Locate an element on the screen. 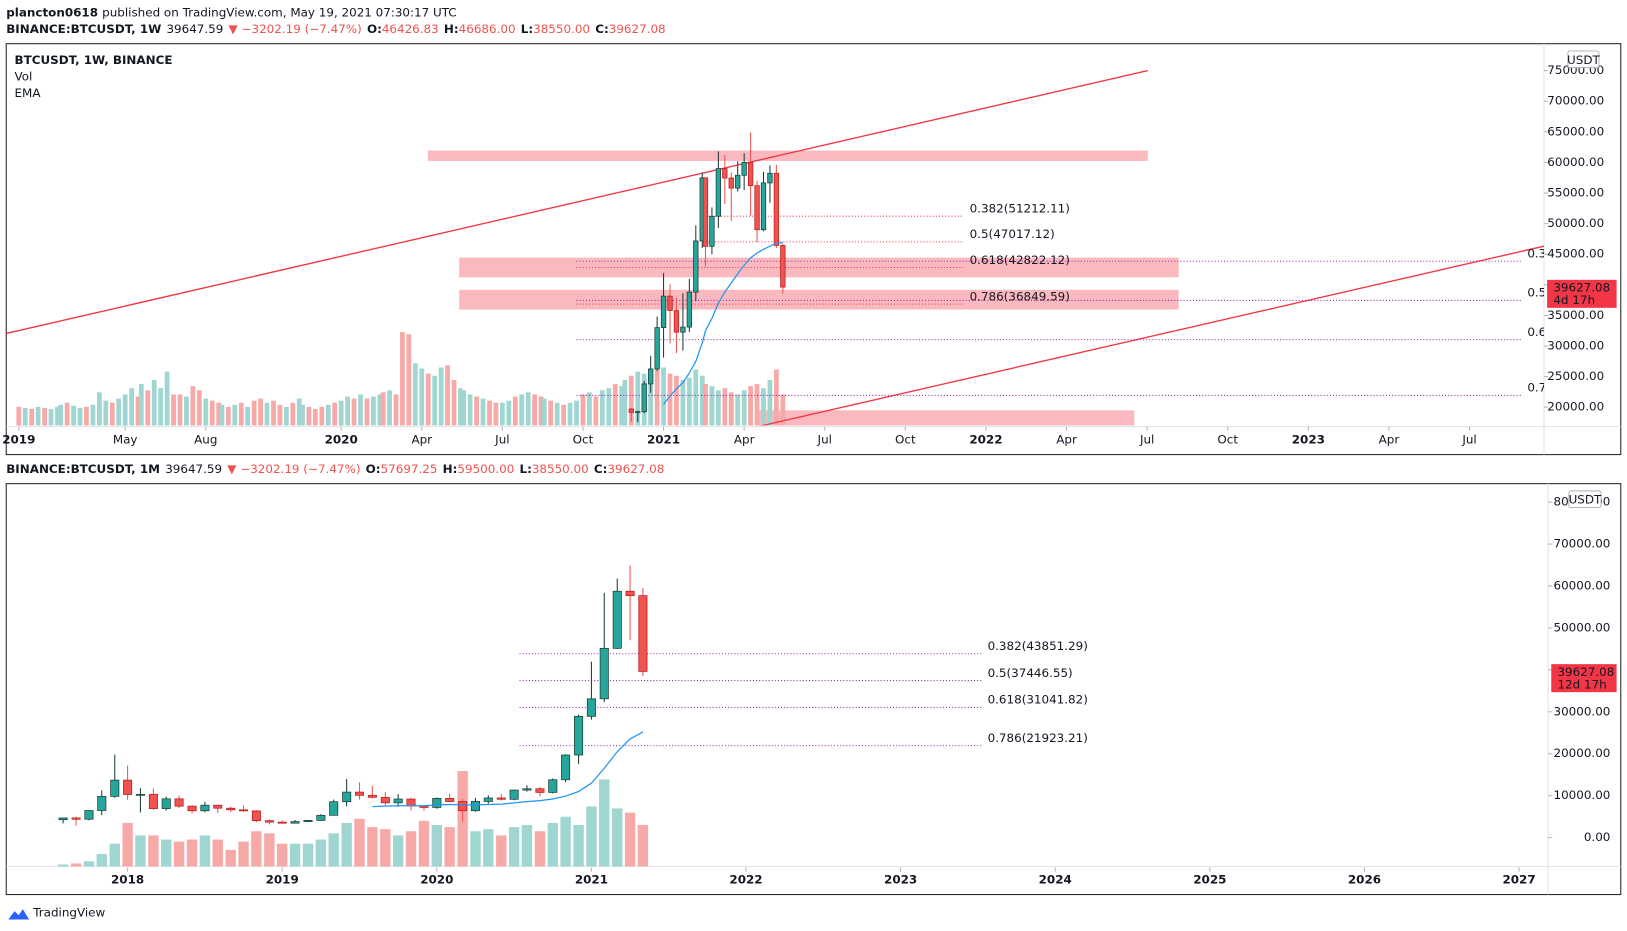 Image resolution: width=1627 pixels, height=931 pixels. x-tick-label: 2021 is located at coordinates (663, 440).